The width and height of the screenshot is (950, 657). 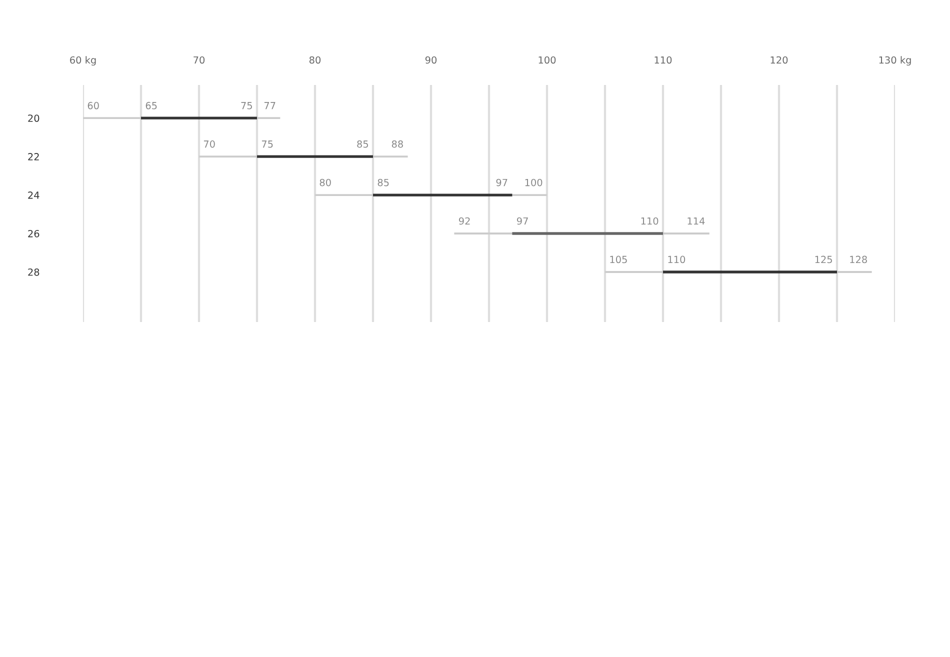 I want to click on x-tick-label: 80, so click(x=315, y=60).